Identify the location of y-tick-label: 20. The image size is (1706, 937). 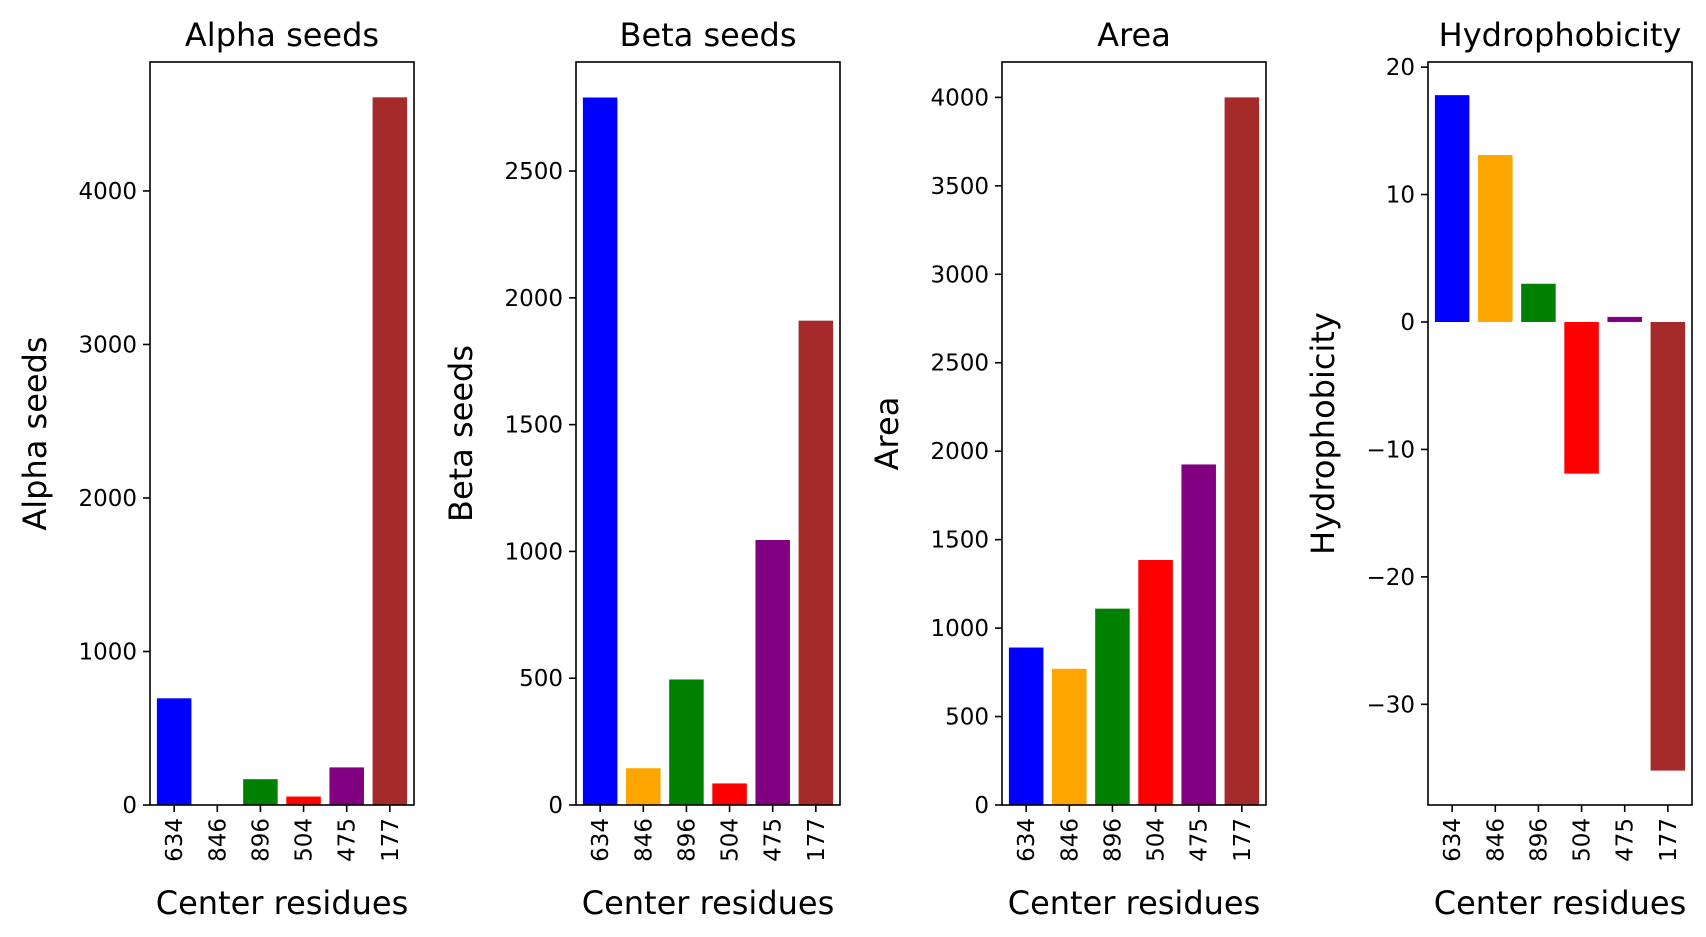
(1400, 68).